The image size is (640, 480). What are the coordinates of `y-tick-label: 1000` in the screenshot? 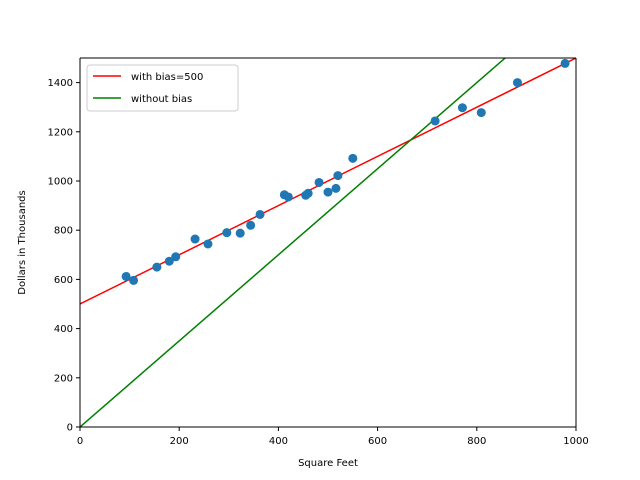 It's located at (60, 182).